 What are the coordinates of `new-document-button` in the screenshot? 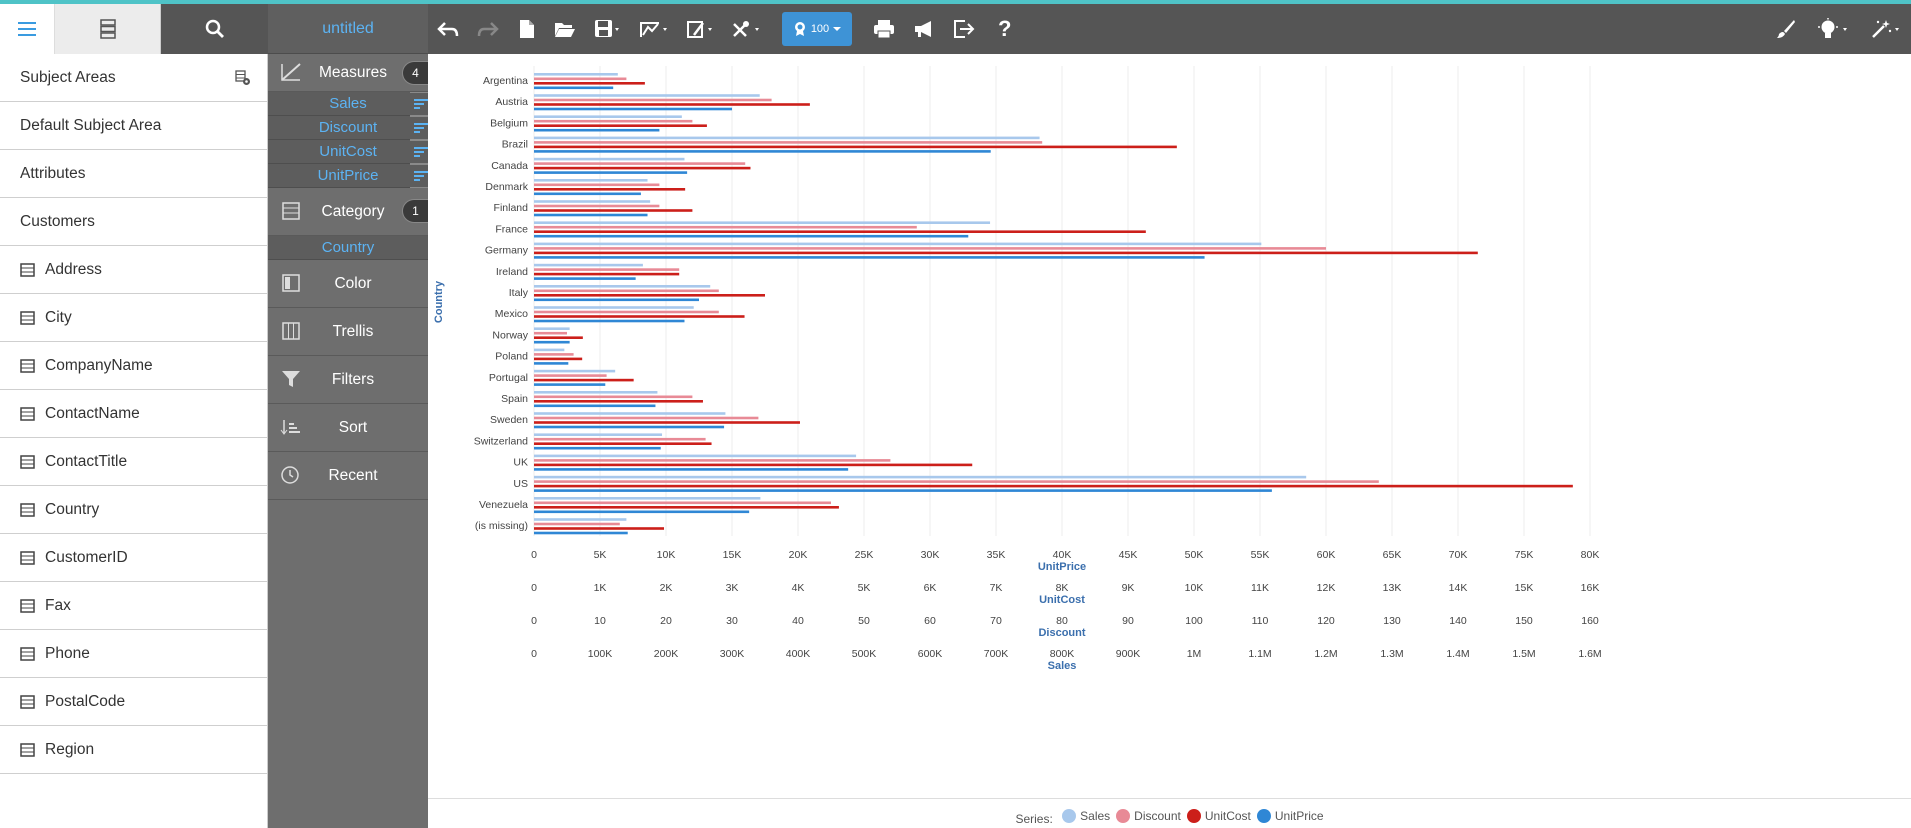 It's located at (527, 29).